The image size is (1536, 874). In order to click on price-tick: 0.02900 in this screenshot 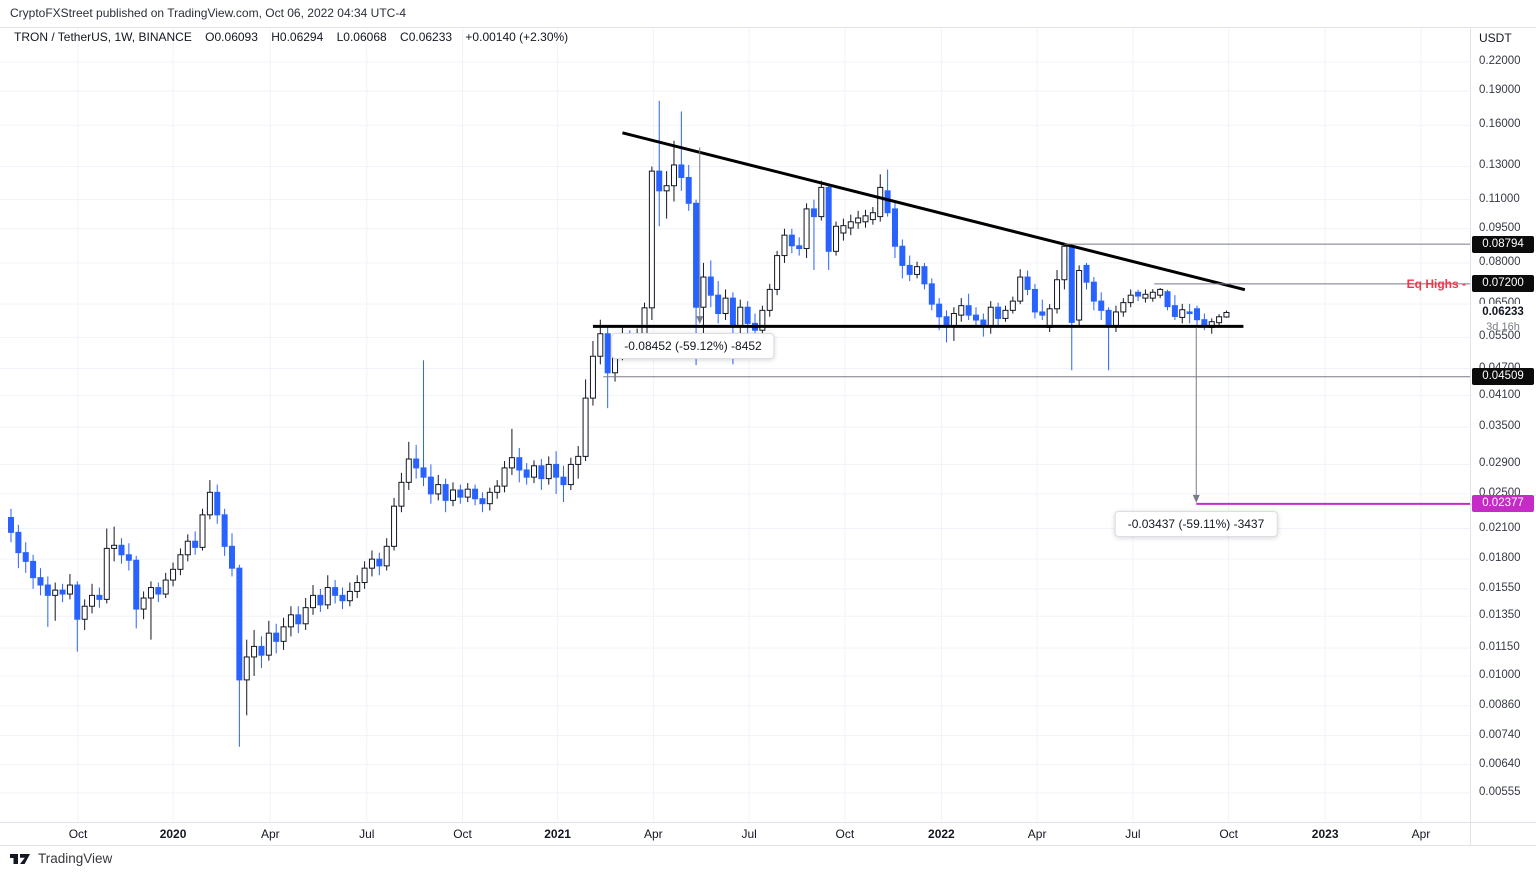, I will do `click(1500, 463)`.